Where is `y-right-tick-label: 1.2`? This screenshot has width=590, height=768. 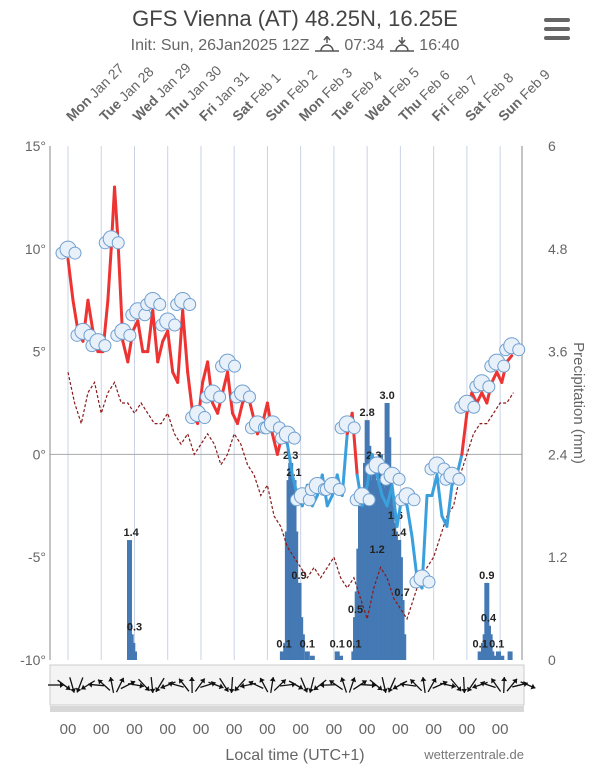 y-right-tick-label: 1.2 is located at coordinates (558, 557).